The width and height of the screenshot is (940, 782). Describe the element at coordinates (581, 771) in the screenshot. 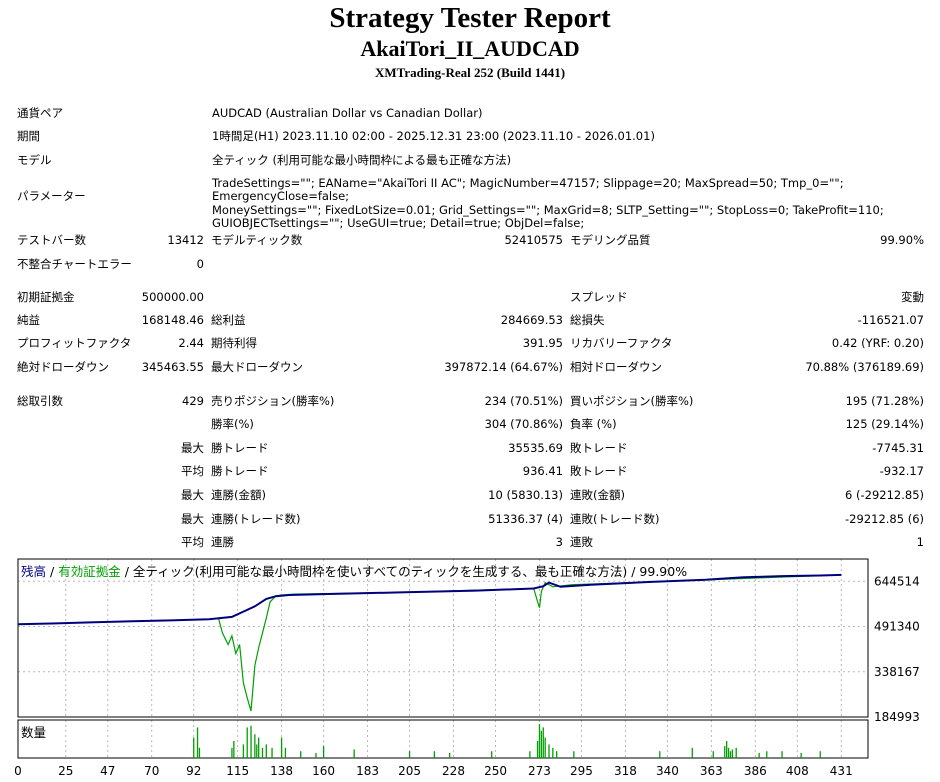

I see `x-tick-label: 295` at that location.